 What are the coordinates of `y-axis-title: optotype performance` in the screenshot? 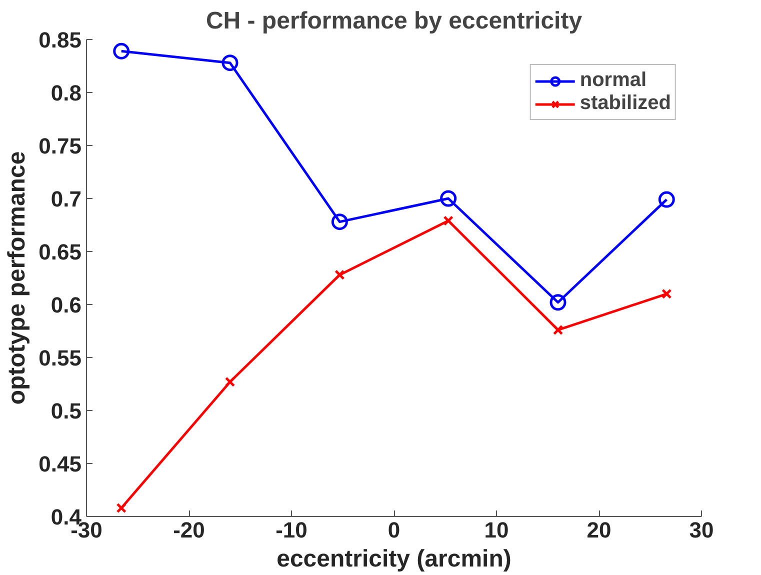 It's located at (17, 278).